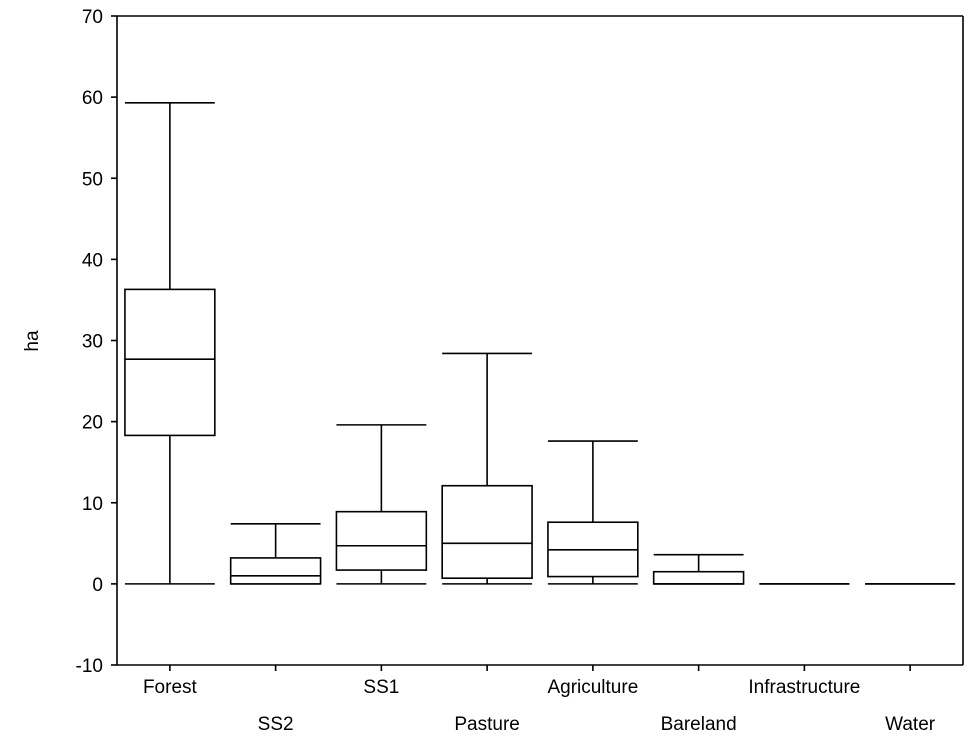 Image resolution: width=977 pixels, height=736 pixels. Describe the element at coordinates (592, 687) in the screenshot. I see `x-tick-label: Agriculture` at that location.